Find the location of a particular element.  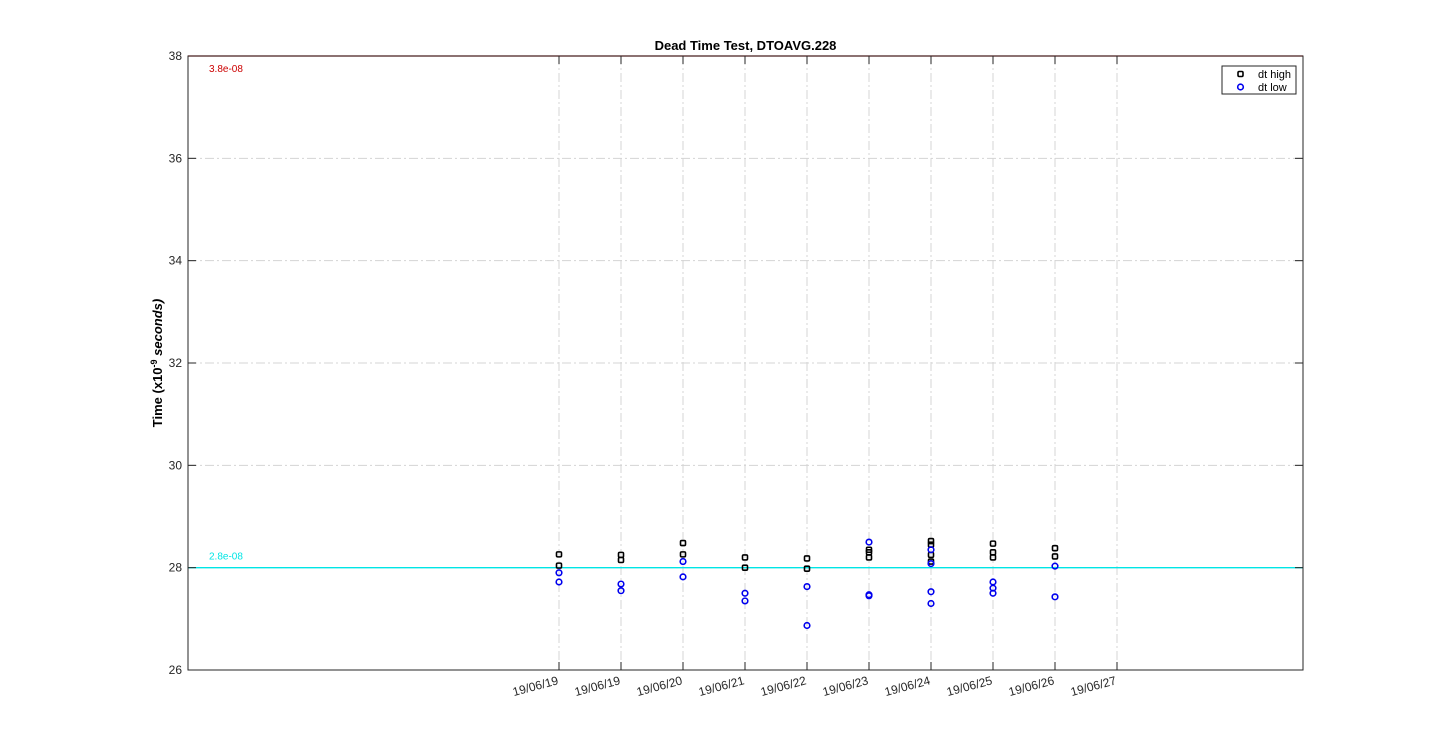

reference-line-label: 3.8e-08 is located at coordinates (226, 69).